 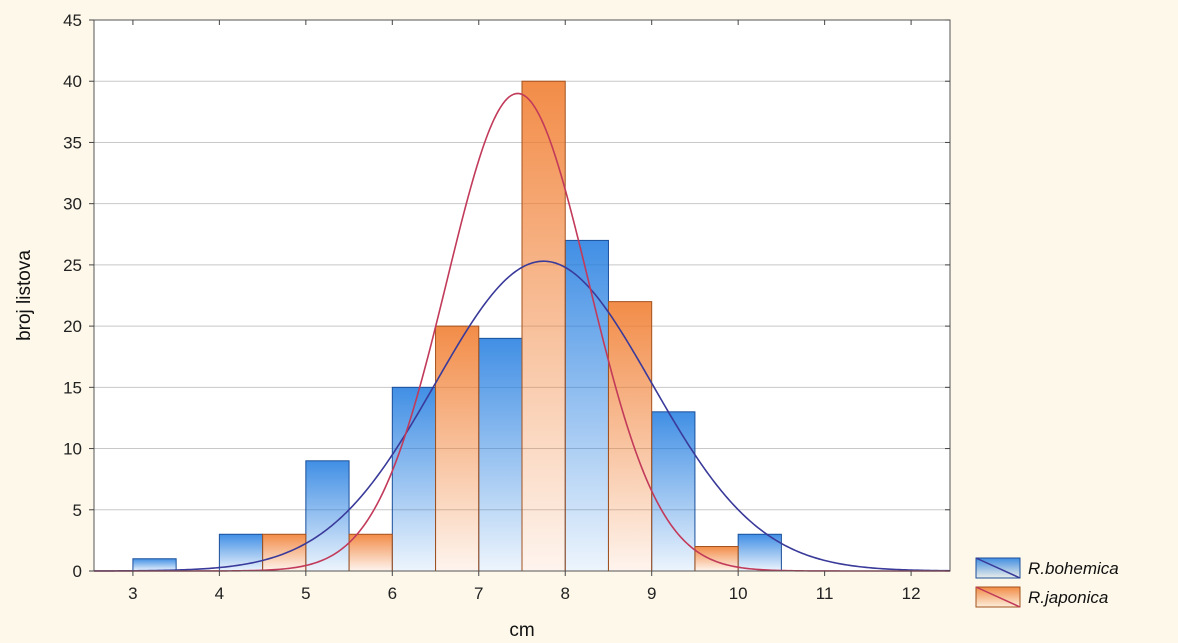 I want to click on y-tick-label: 15, so click(x=72, y=387).